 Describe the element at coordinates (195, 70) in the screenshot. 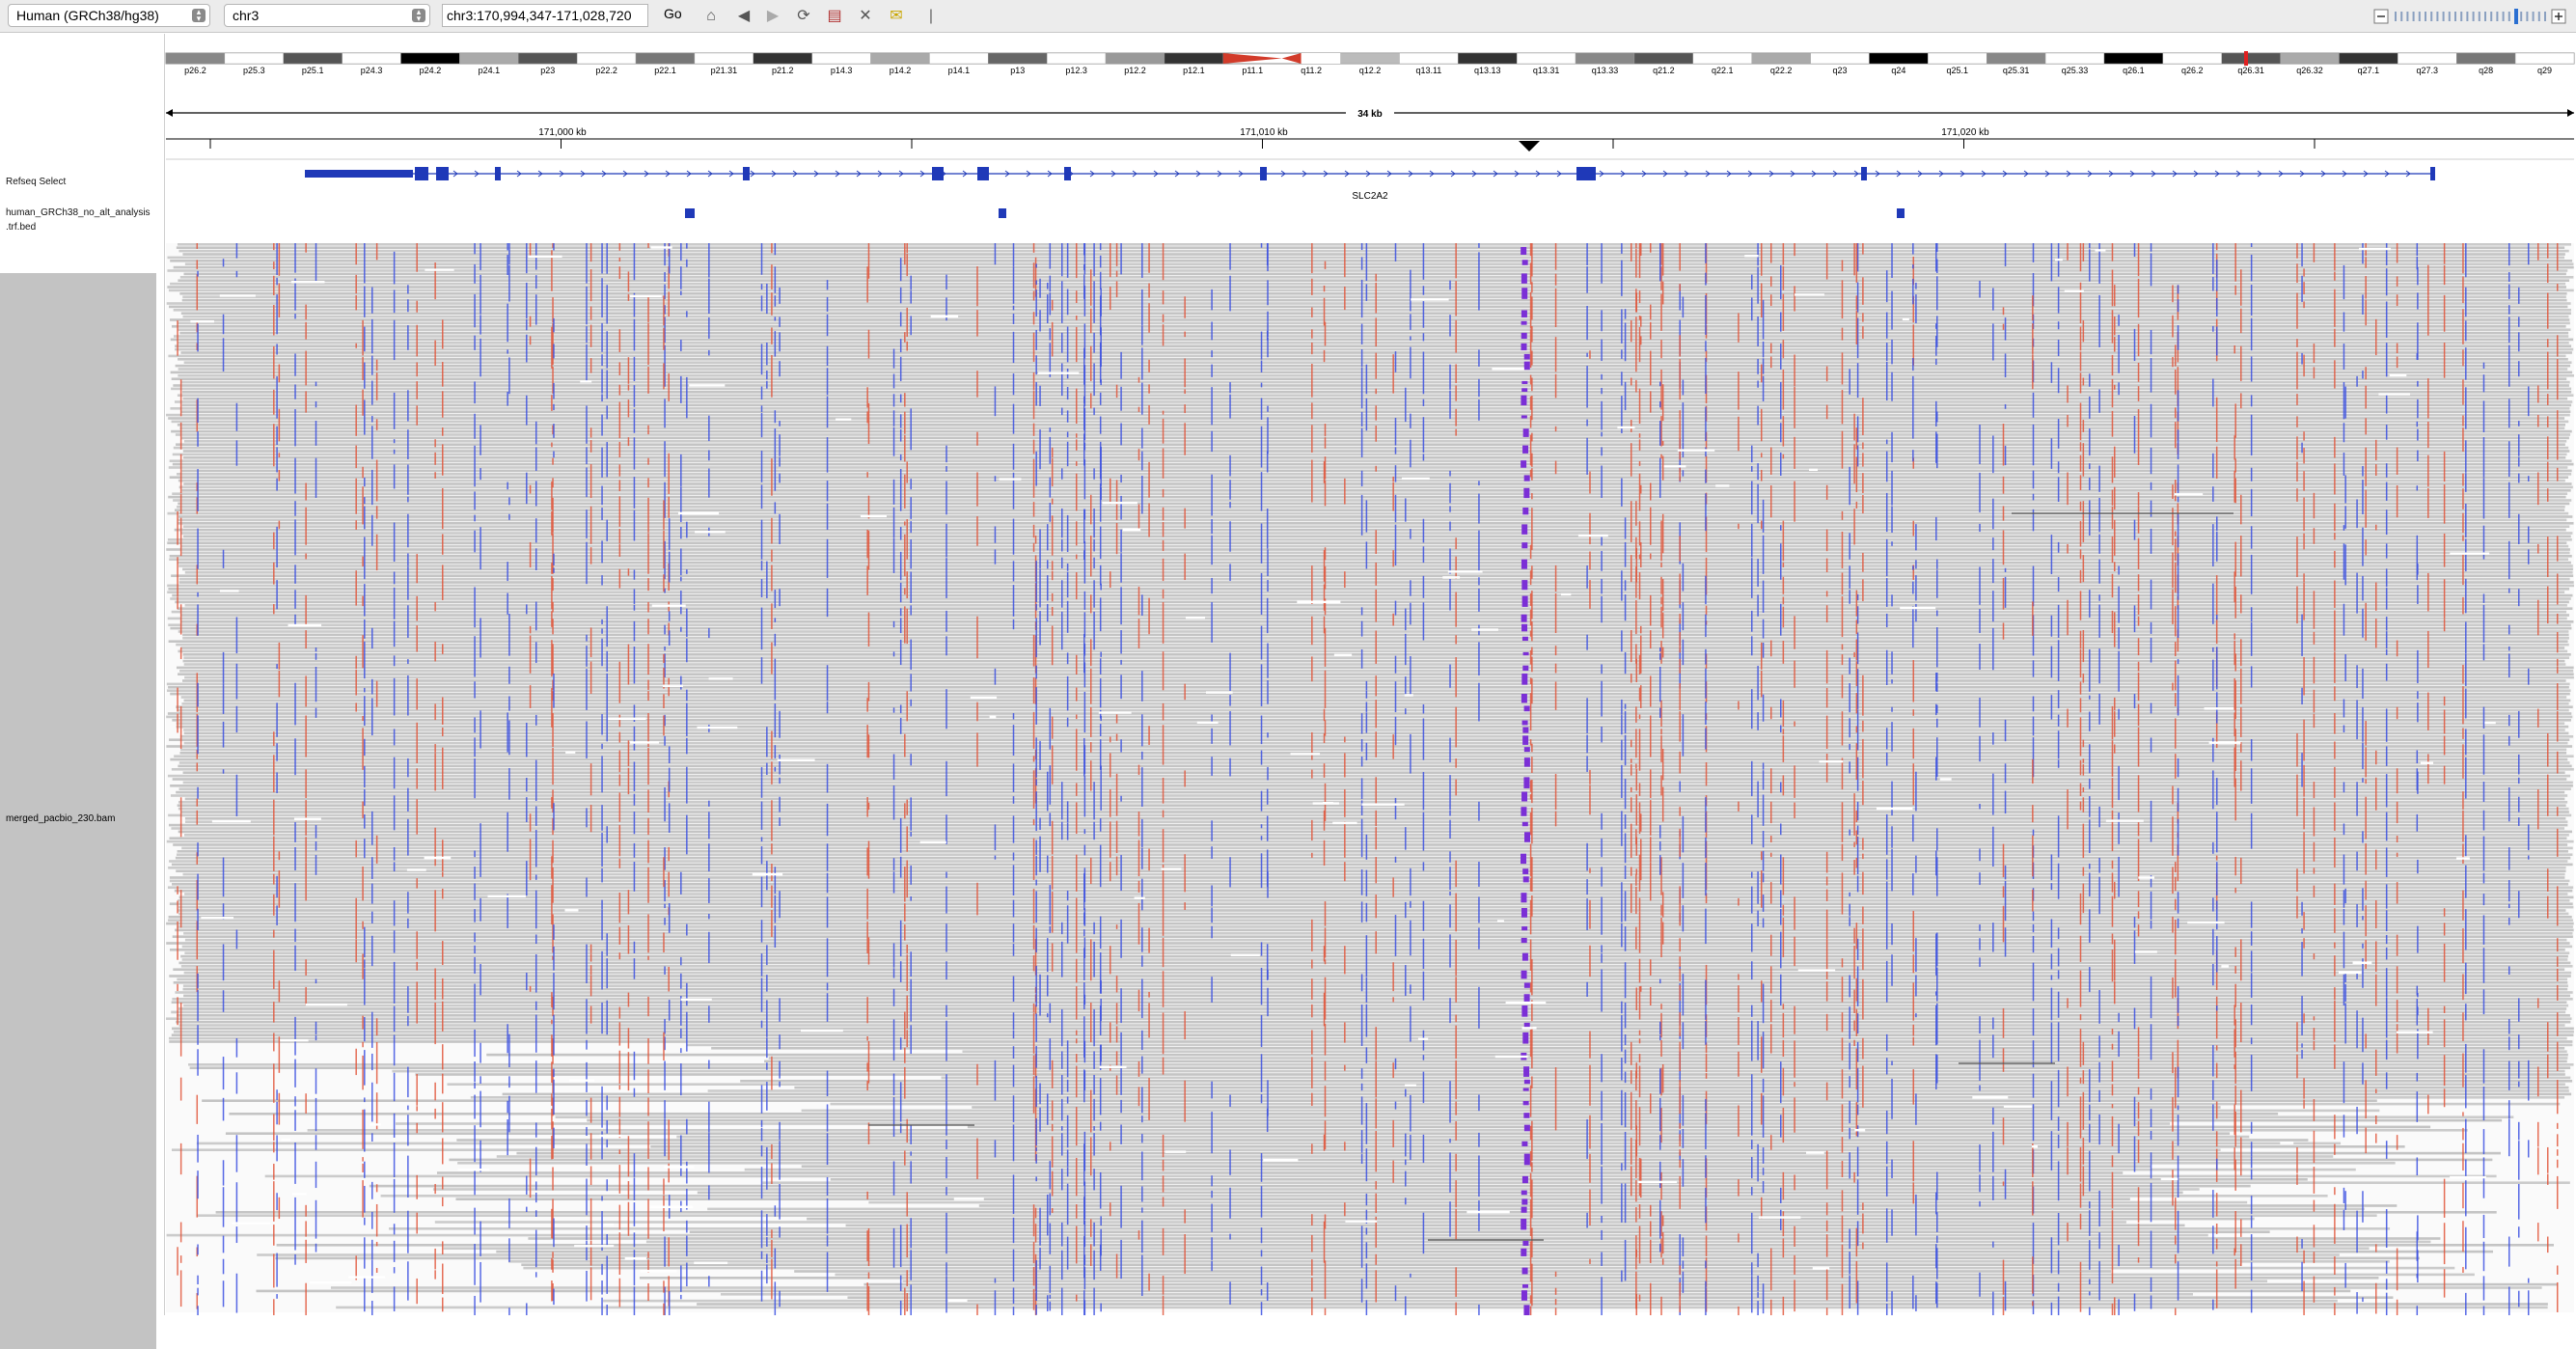

I see `ideogram-band-label: p26.2` at that location.